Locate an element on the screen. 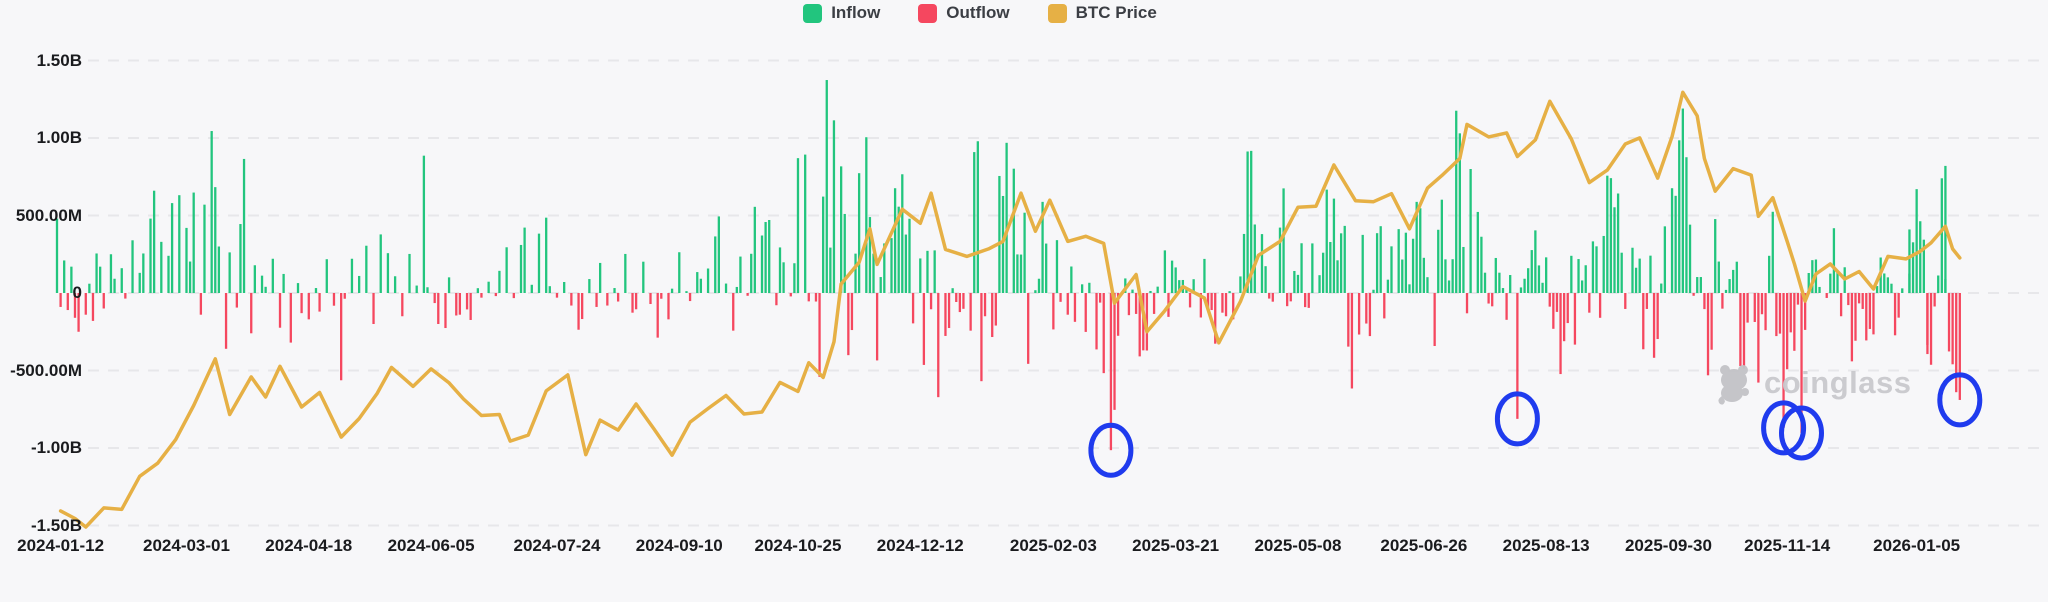  x-tick-label: 2025-08-13 is located at coordinates (1546, 545).